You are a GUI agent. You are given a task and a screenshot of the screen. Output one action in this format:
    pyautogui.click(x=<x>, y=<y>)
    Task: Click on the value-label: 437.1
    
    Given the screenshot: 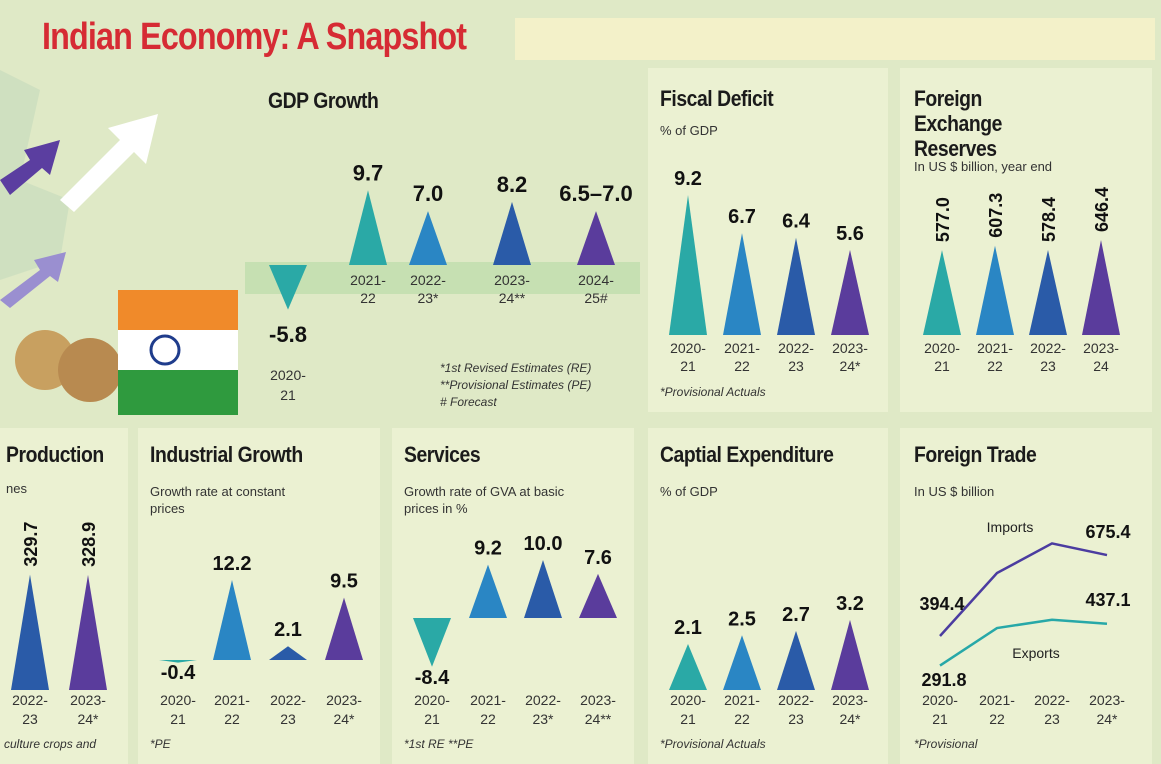 What is the action you would take?
    pyautogui.click(x=1107, y=600)
    